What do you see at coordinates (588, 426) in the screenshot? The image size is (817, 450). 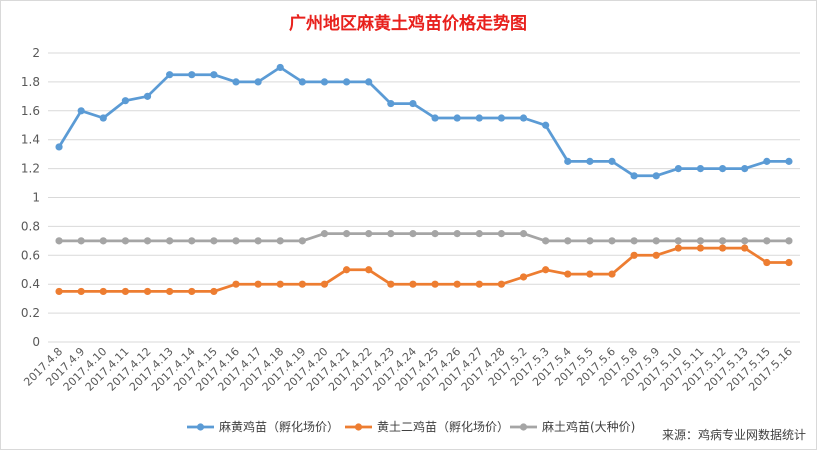 I see `legend-label: 麻土鸡苗(大种价)` at bounding box center [588, 426].